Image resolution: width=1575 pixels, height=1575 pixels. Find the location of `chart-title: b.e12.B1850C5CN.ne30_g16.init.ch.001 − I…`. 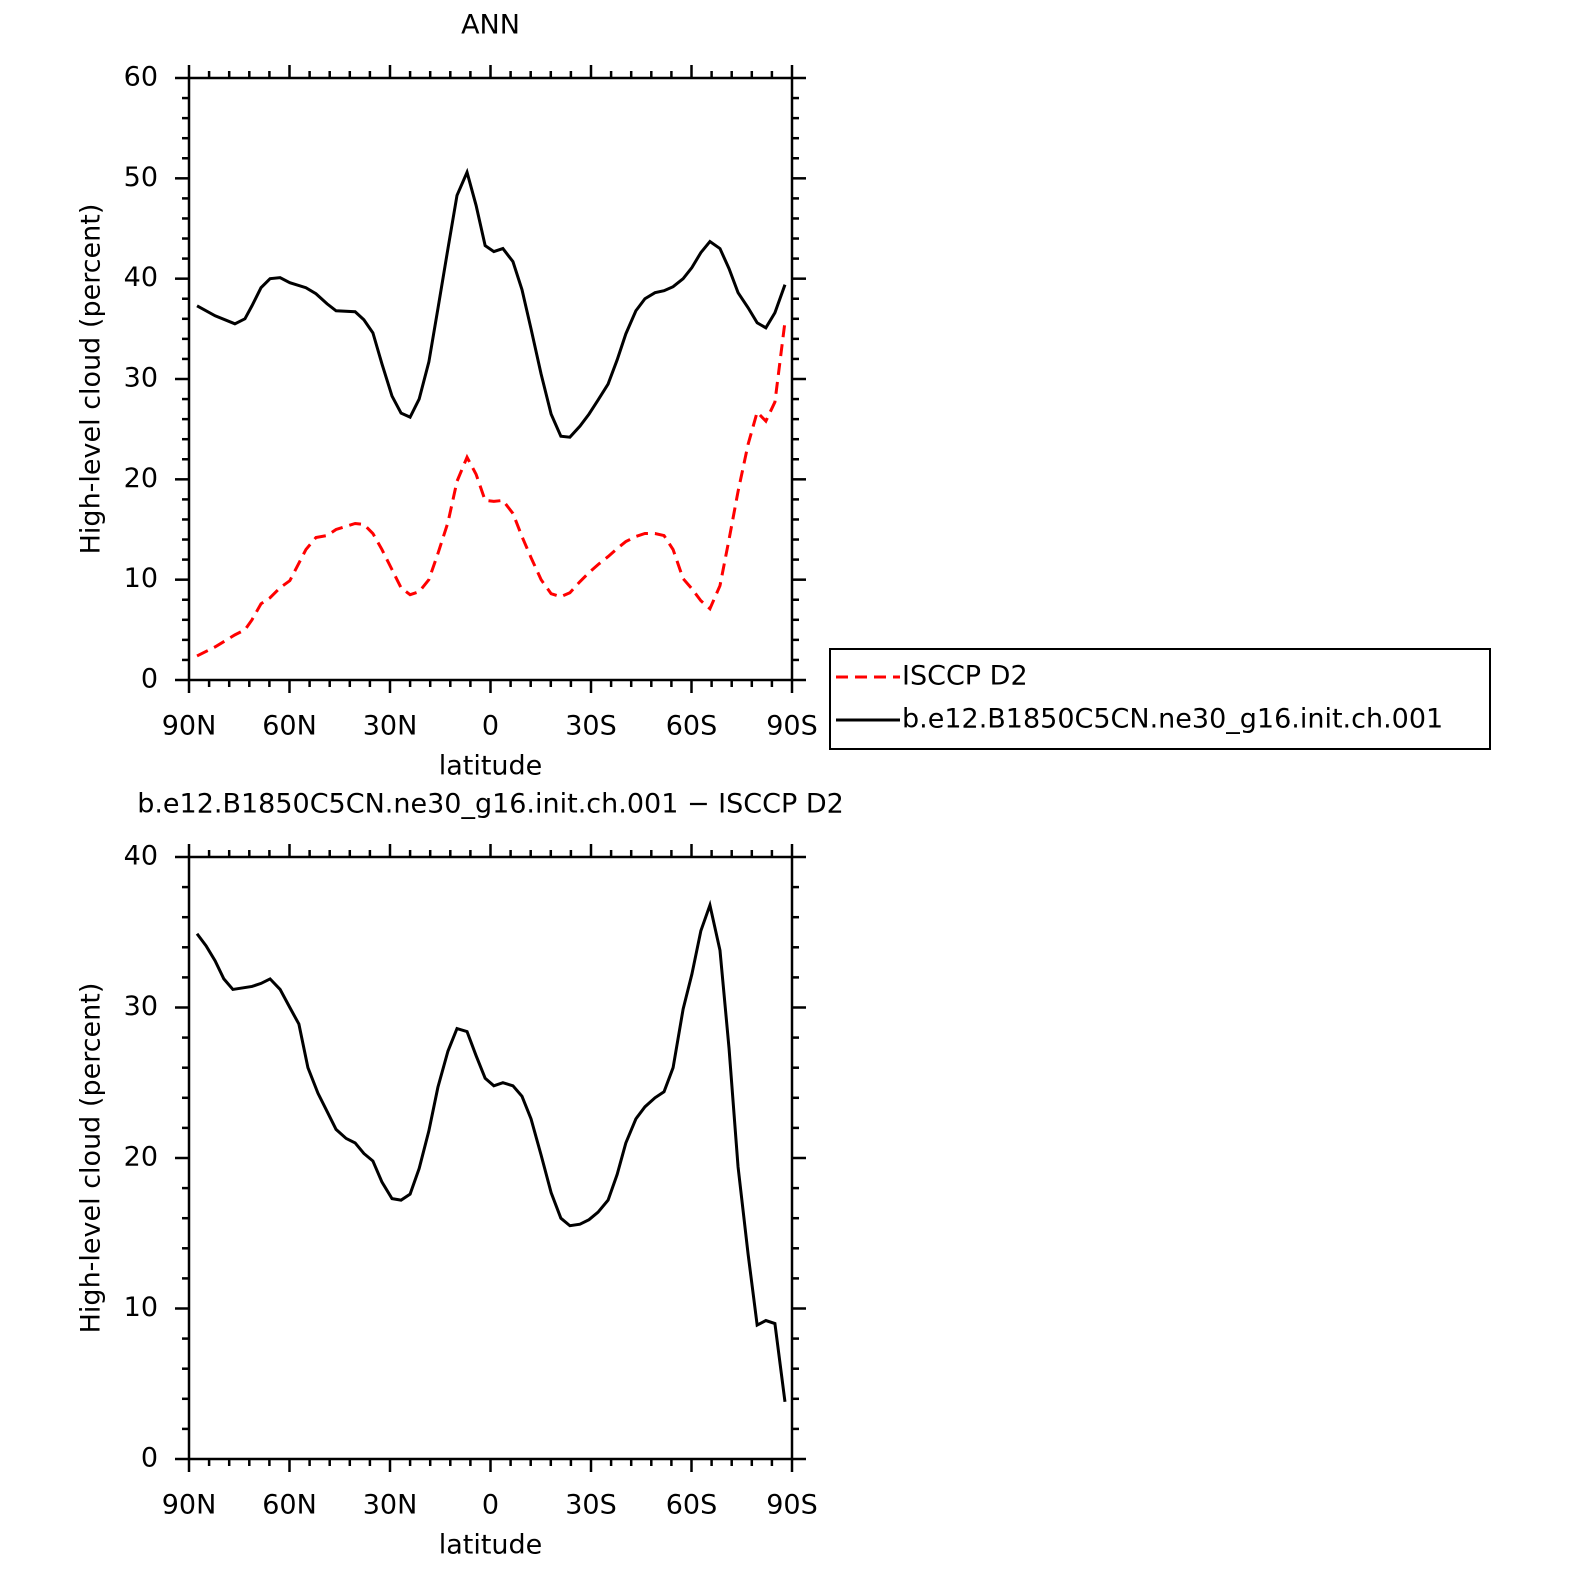

chart-title: b.e12.B1850C5CN.ne30_g16.init.ch.001 − I… is located at coordinates (490, 804).